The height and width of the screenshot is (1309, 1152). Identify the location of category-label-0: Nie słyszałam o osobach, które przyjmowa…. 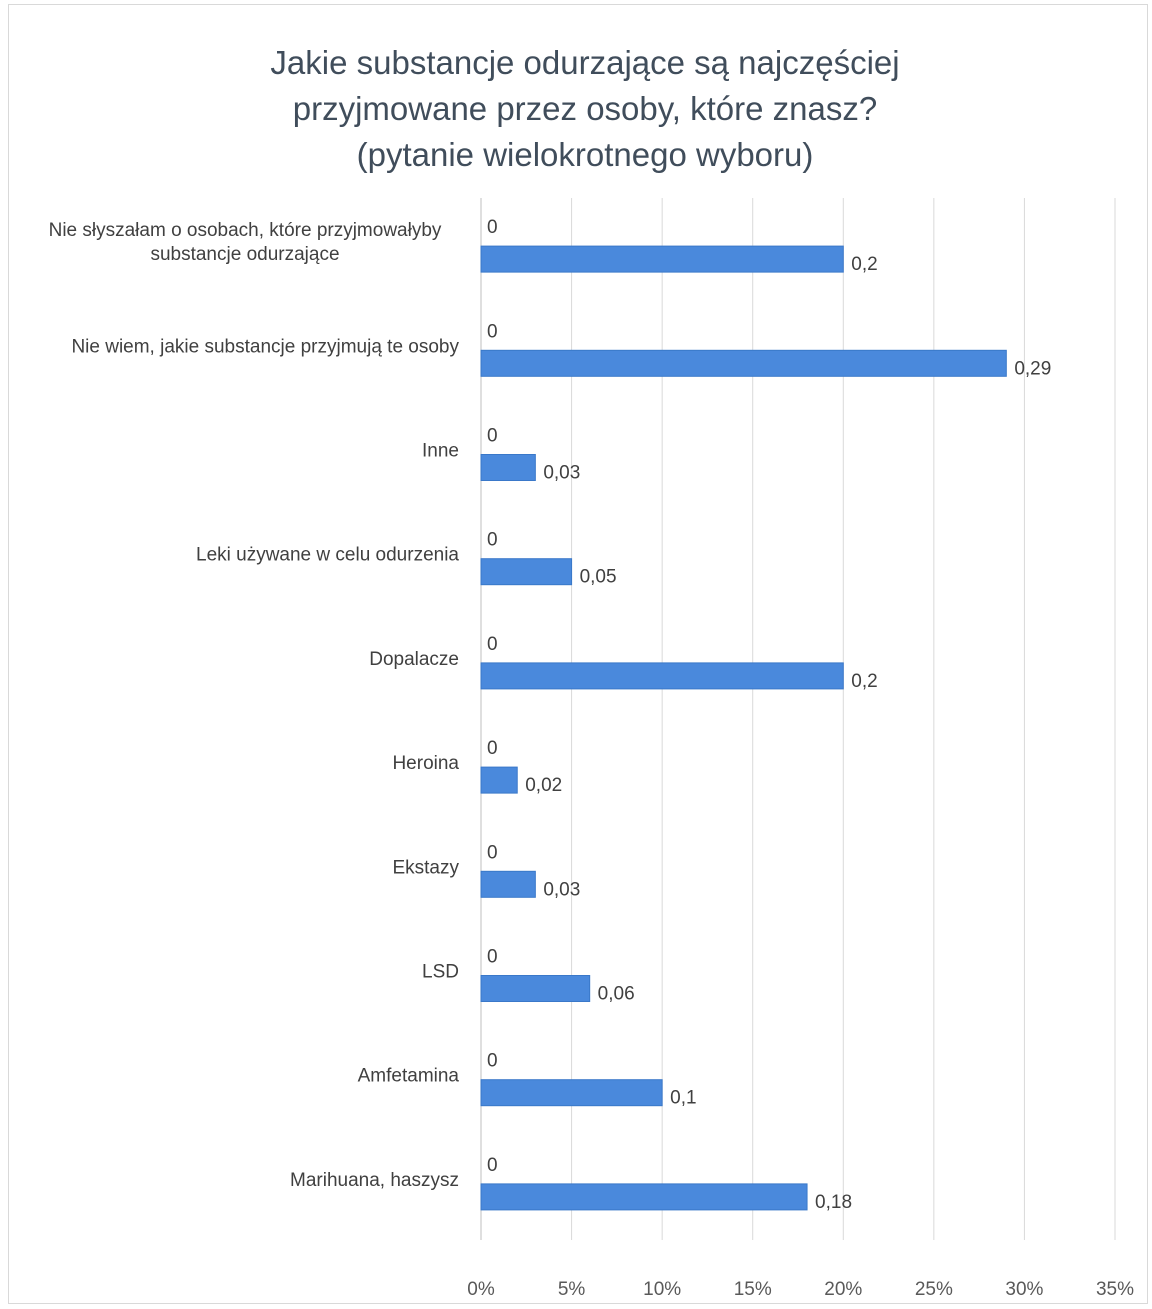
(245, 242).